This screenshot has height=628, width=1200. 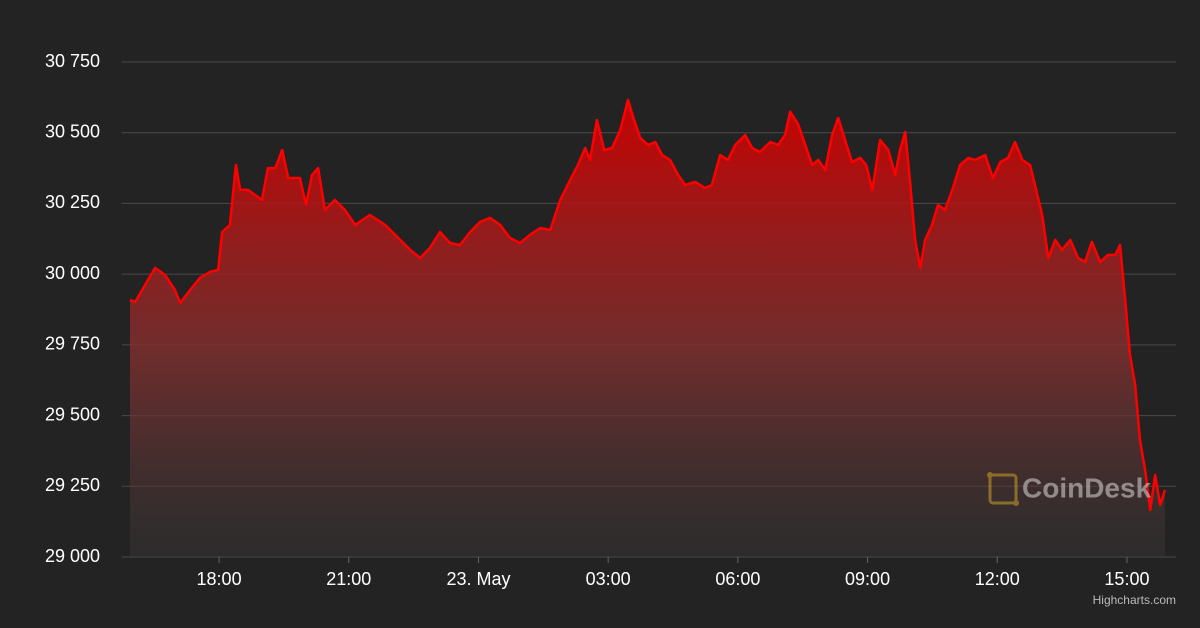 I want to click on x-tick-label: 09:00, so click(x=867, y=579).